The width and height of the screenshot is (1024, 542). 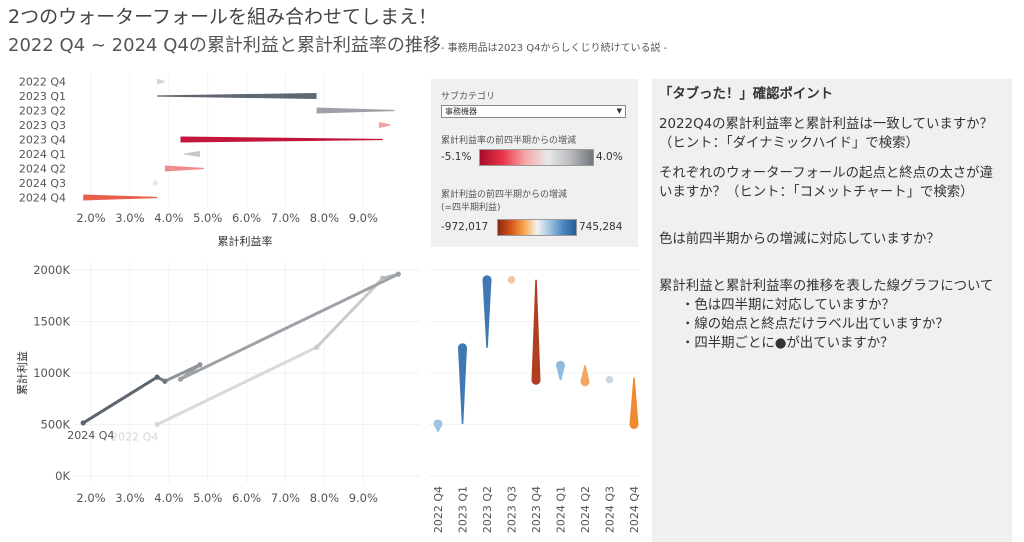 What do you see at coordinates (619, 111) in the screenshot?
I see `chevron-down-icon: ▼` at bounding box center [619, 111].